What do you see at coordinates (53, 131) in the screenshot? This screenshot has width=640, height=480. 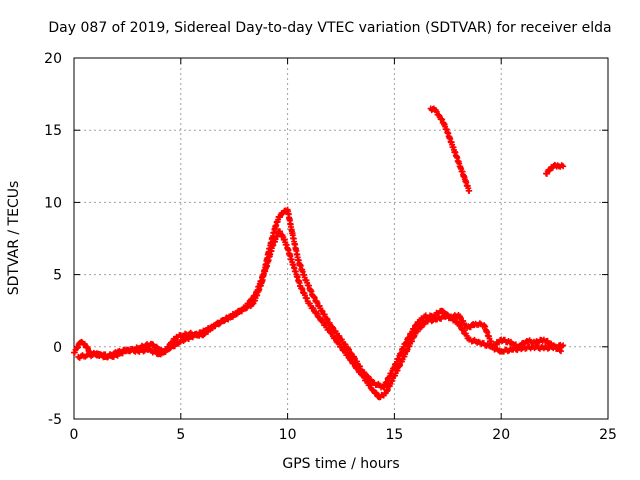 I see `y-tick-label: 15` at bounding box center [53, 131].